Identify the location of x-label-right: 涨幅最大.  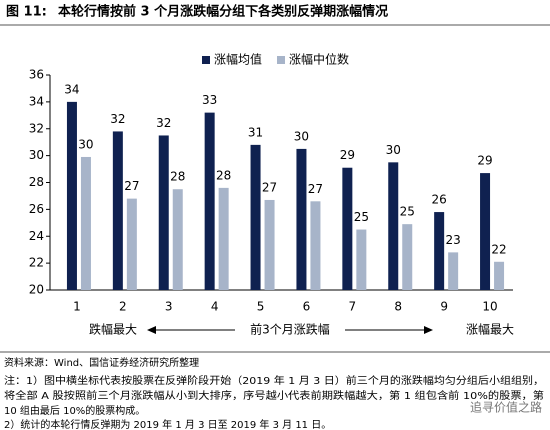
(490, 329).